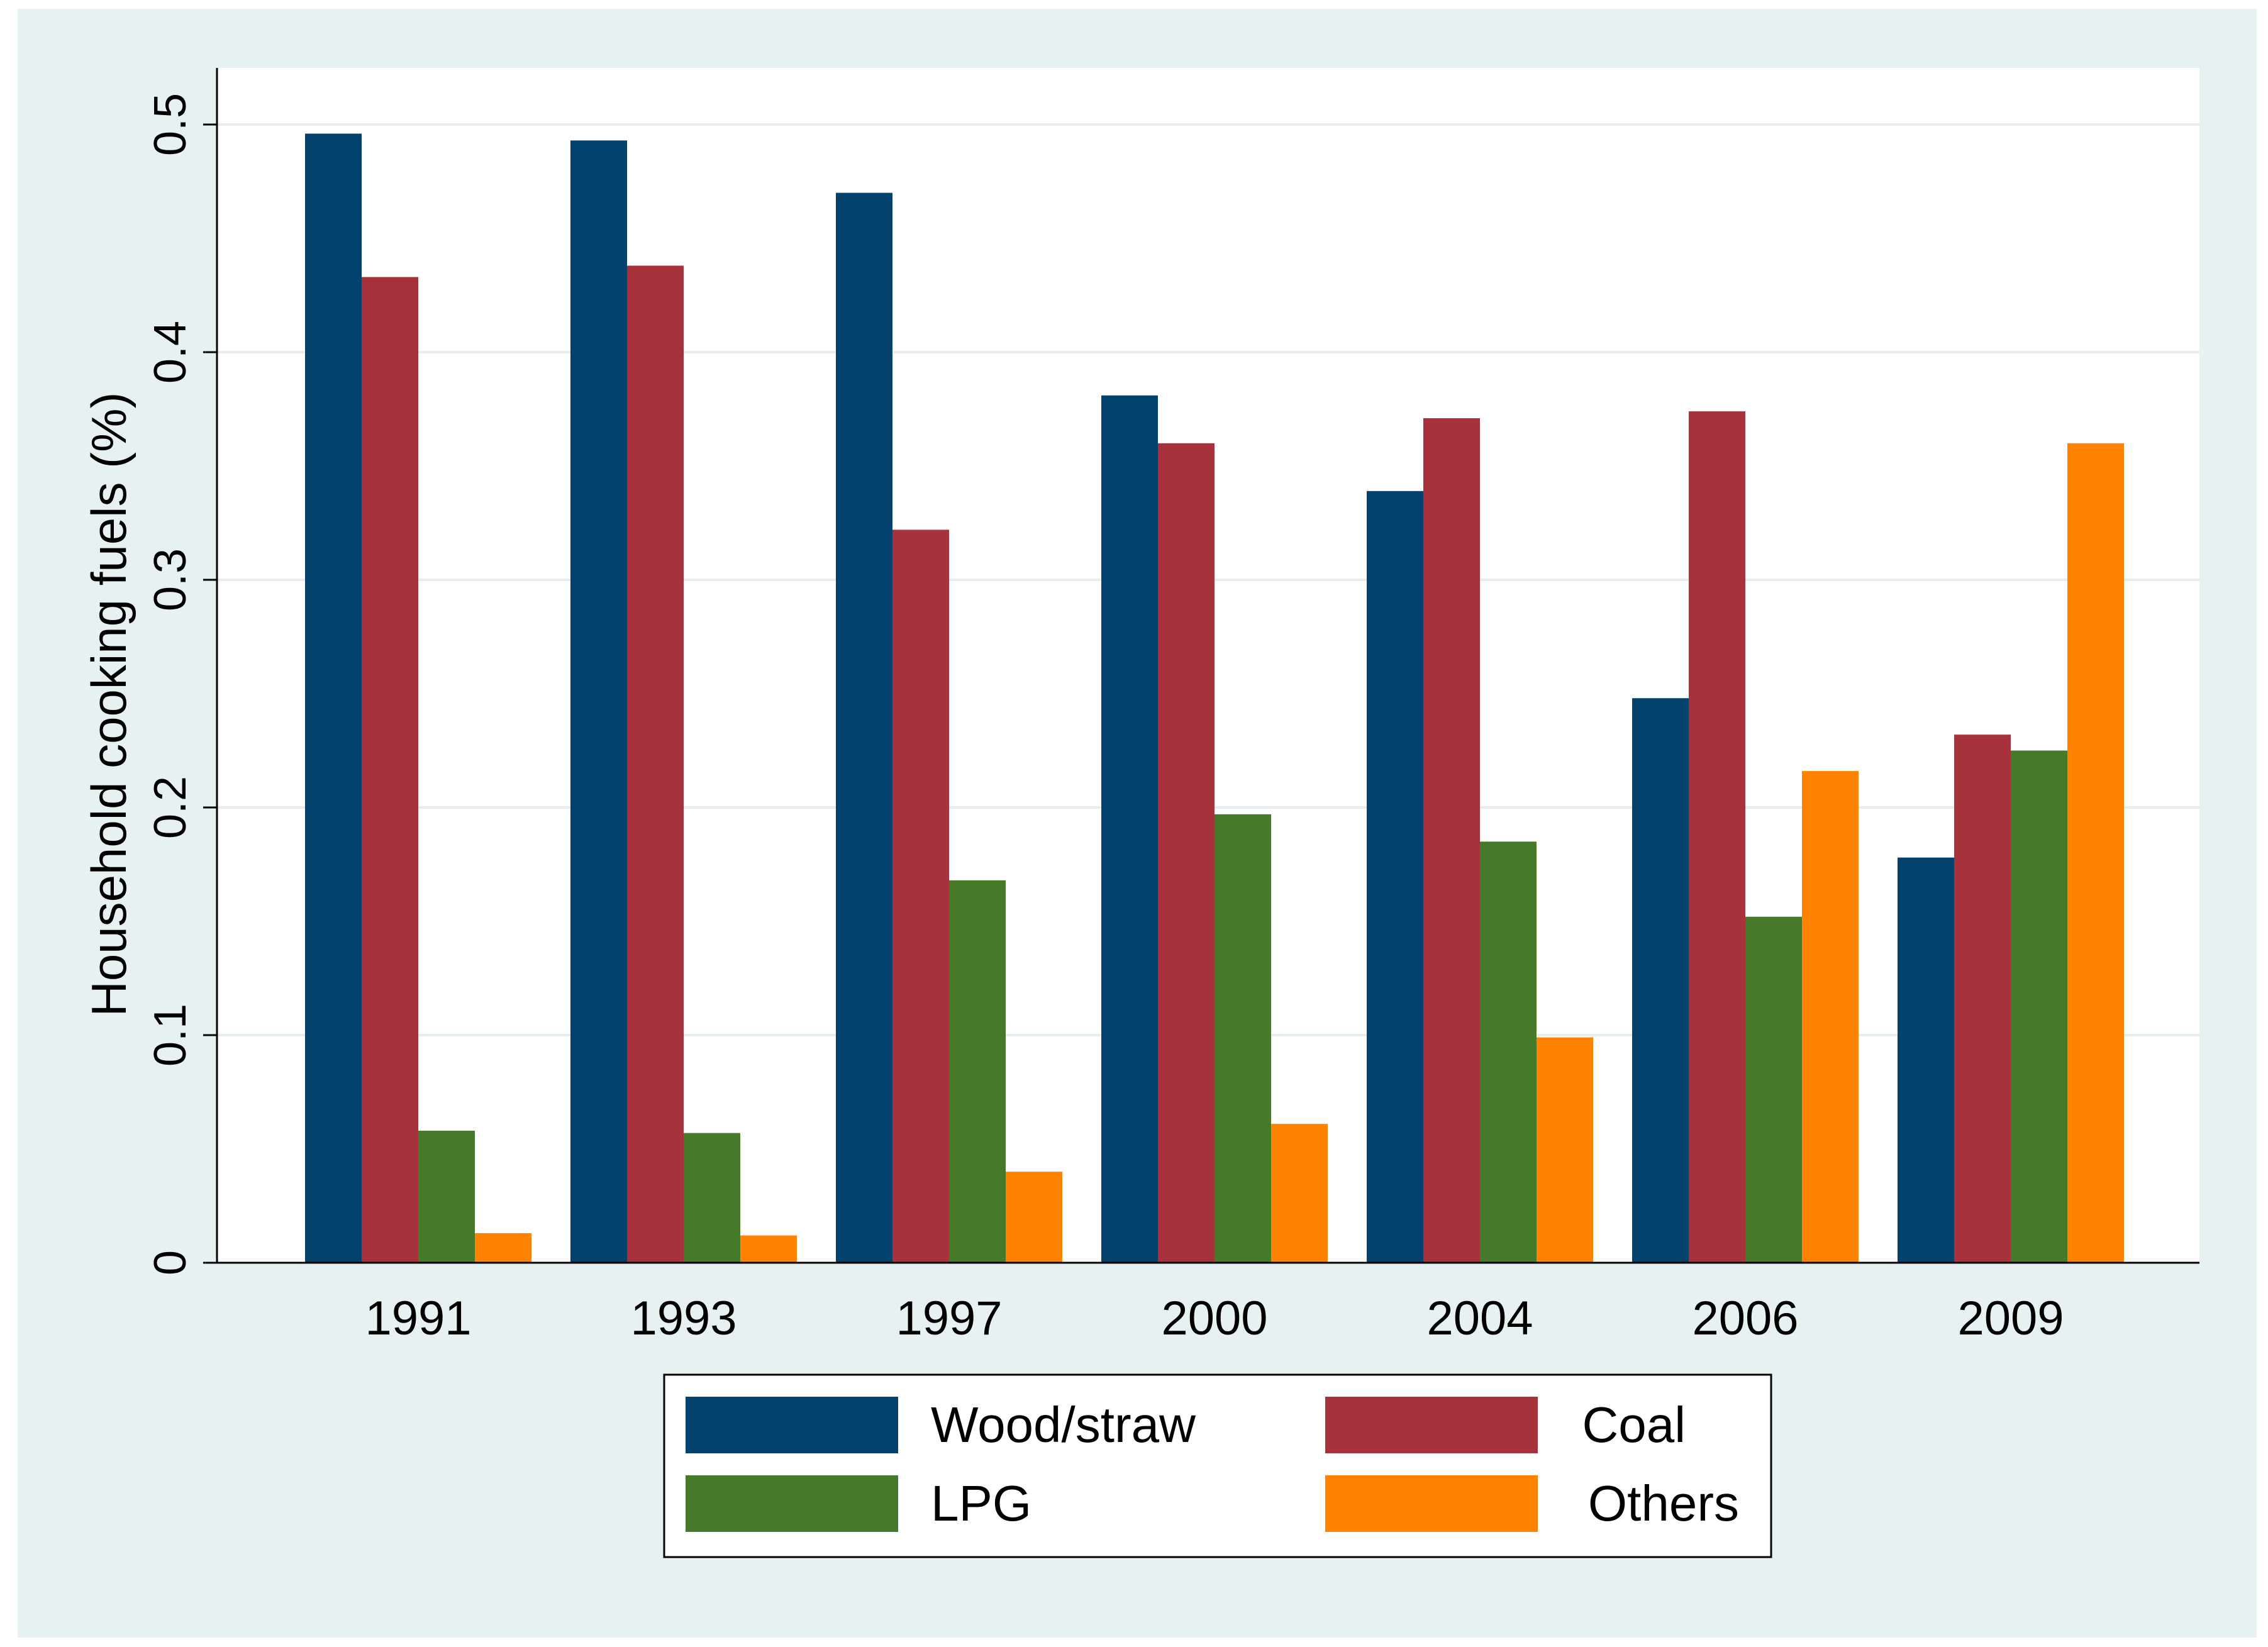  Describe the element at coordinates (598, 701) in the screenshot. I see `bar-wood-straw-1993` at that location.